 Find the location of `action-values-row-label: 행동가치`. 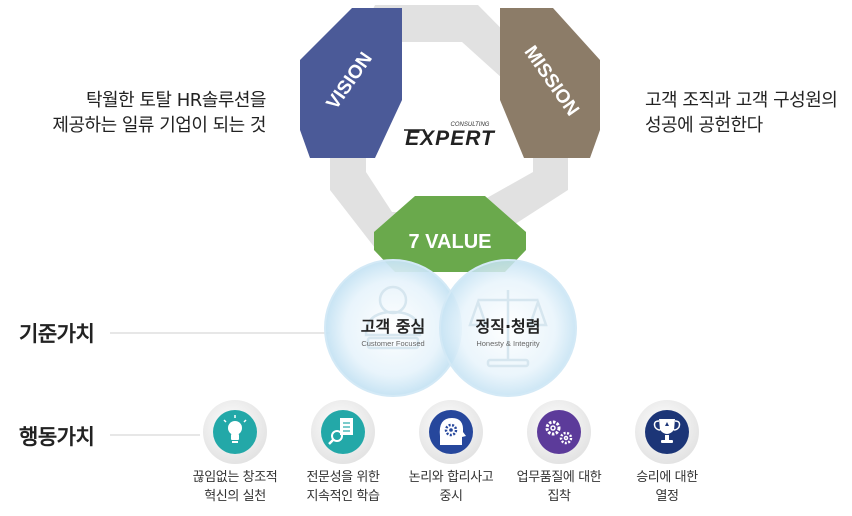

action-values-row-label: 행동가치 is located at coordinates (57, 437).